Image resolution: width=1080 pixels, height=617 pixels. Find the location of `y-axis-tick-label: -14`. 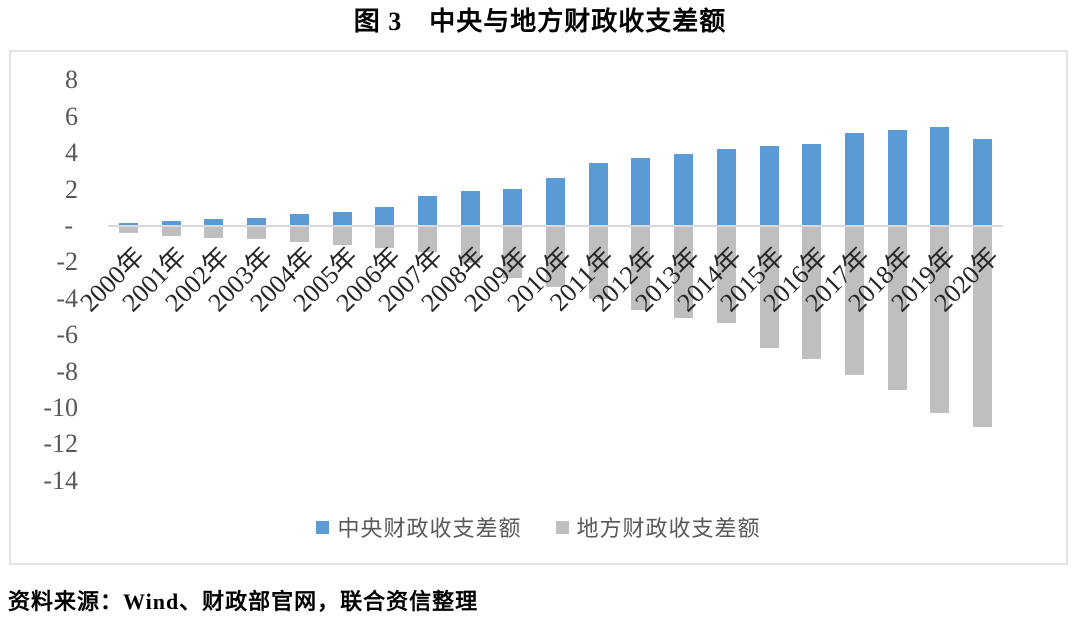

y-axis-tick-label: -14 is located at coordinates (60, 480).